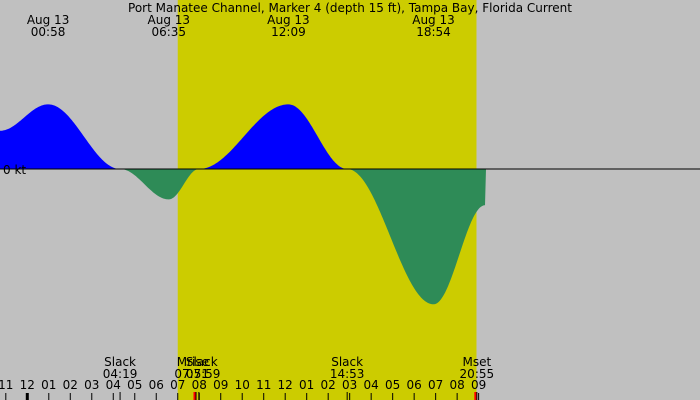 This screenshot has width=700, height=400. What do you see at coordinates (288, 32) in the screenshot?
I see `max-time-label: 12:09` at bounding box center [288, 32].